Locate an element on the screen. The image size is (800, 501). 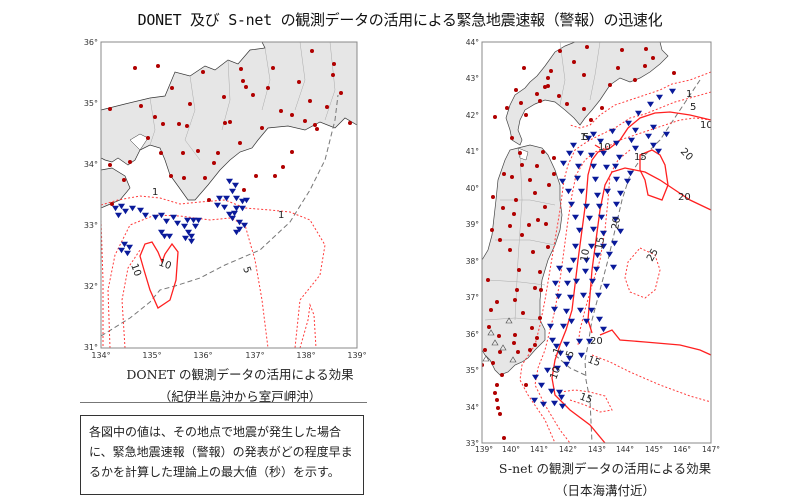
svg-text: 138° is located at coordinates (305, 355).